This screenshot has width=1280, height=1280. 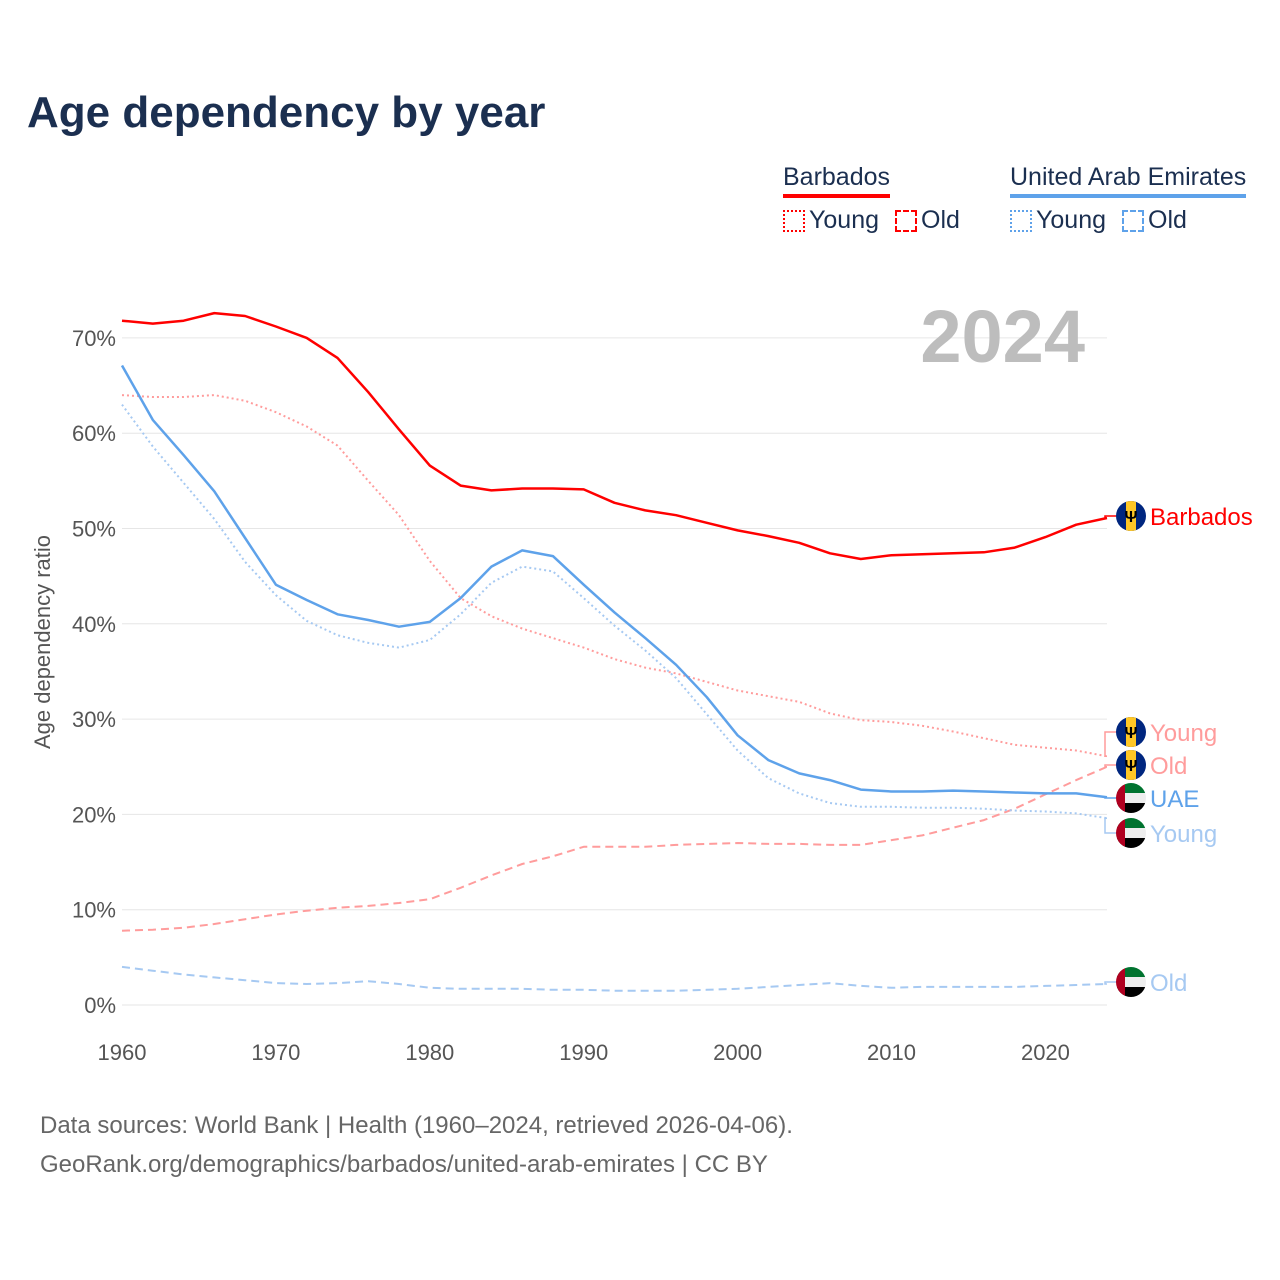 I want to click on legend-uae: United Arab Emirates Young Old, so click(x=1128, y=199).